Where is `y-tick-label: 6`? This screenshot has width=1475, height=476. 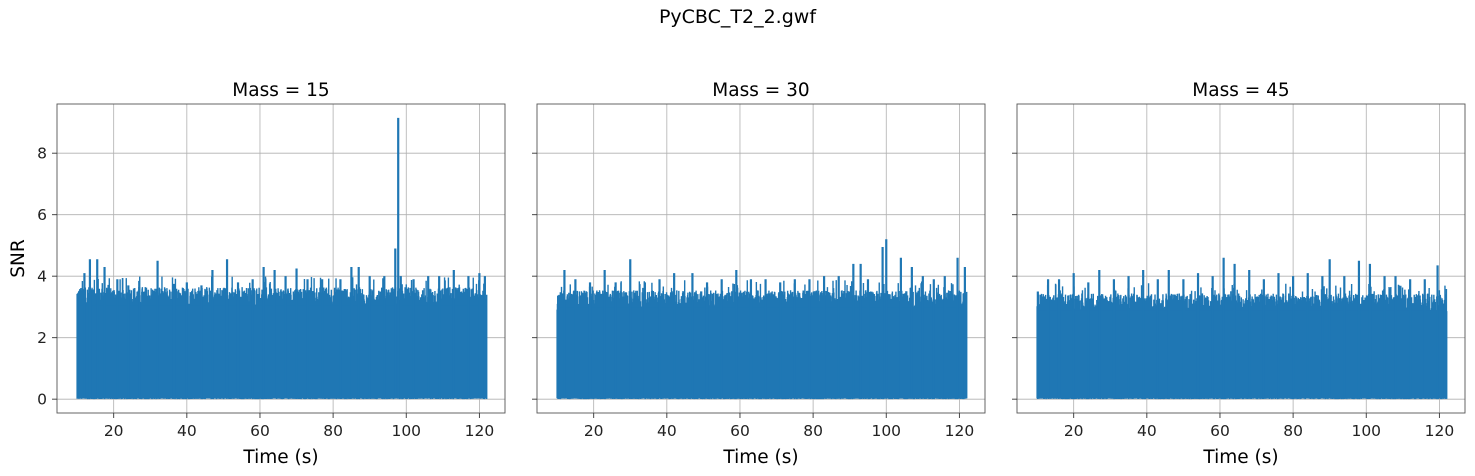 y-tick-label: 6 is located at coordinates (42, 215).